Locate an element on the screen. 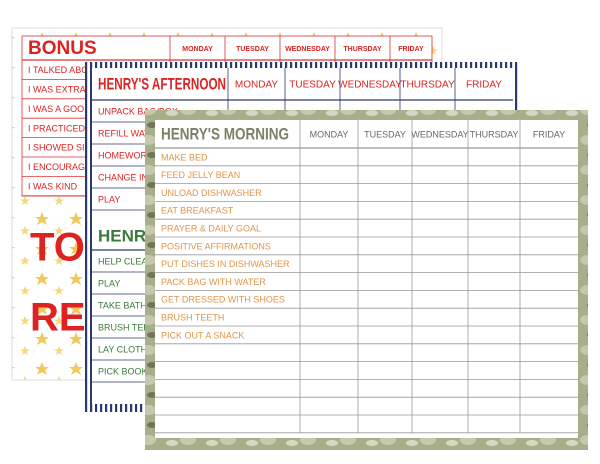  task-label: LAY CLOTHE is located at coordinates (125, 349).